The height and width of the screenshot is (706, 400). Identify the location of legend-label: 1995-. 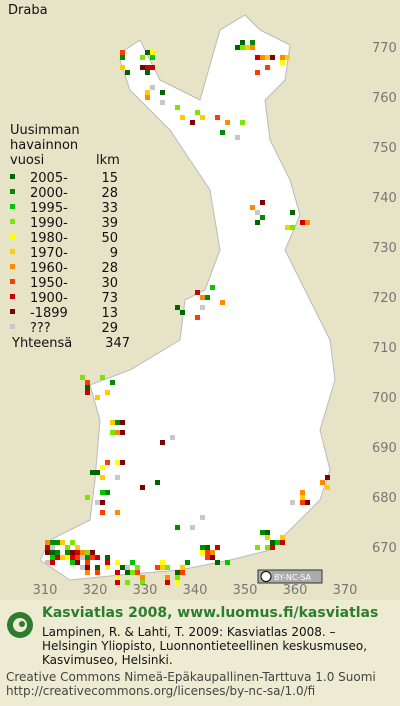
(49, 208).